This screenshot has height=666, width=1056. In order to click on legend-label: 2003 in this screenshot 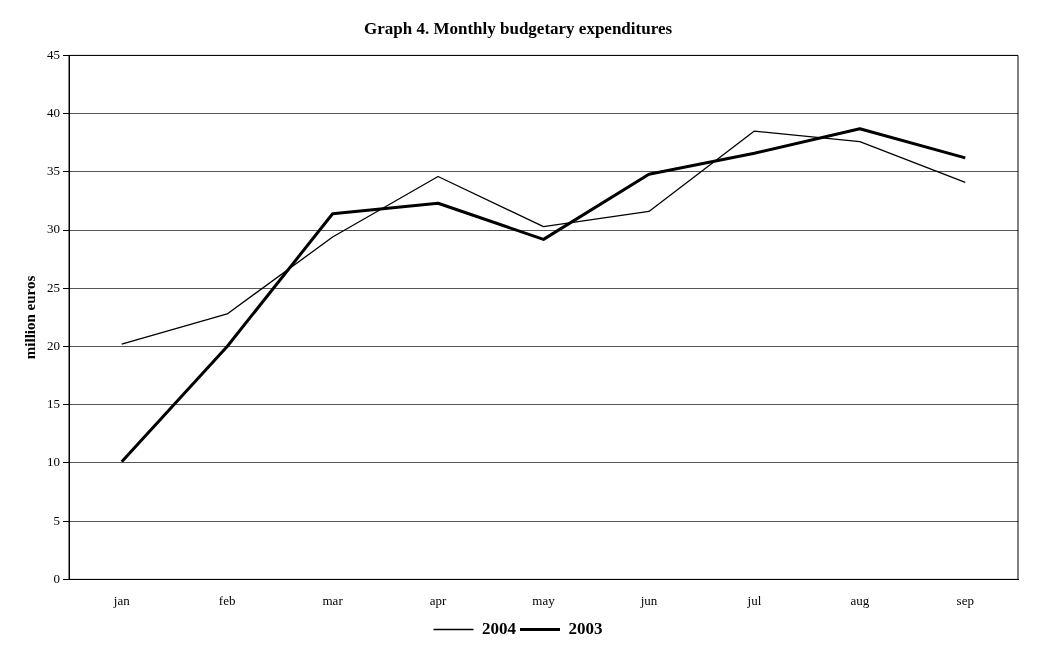, I will do `click(585, 628)`.